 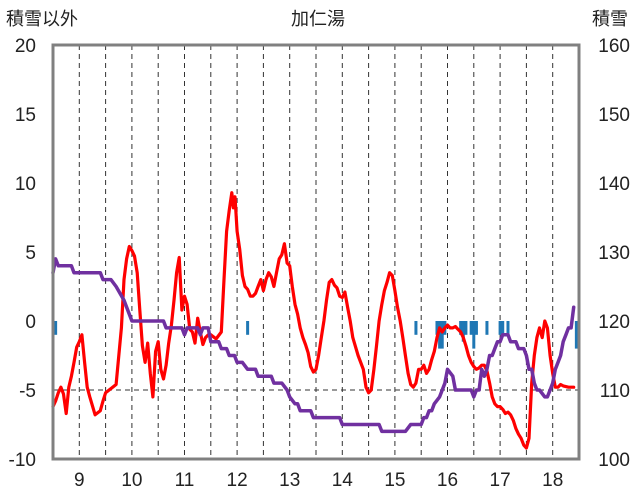 I want to click on left-y-tick-label: 20, so click(x=25, y=46).